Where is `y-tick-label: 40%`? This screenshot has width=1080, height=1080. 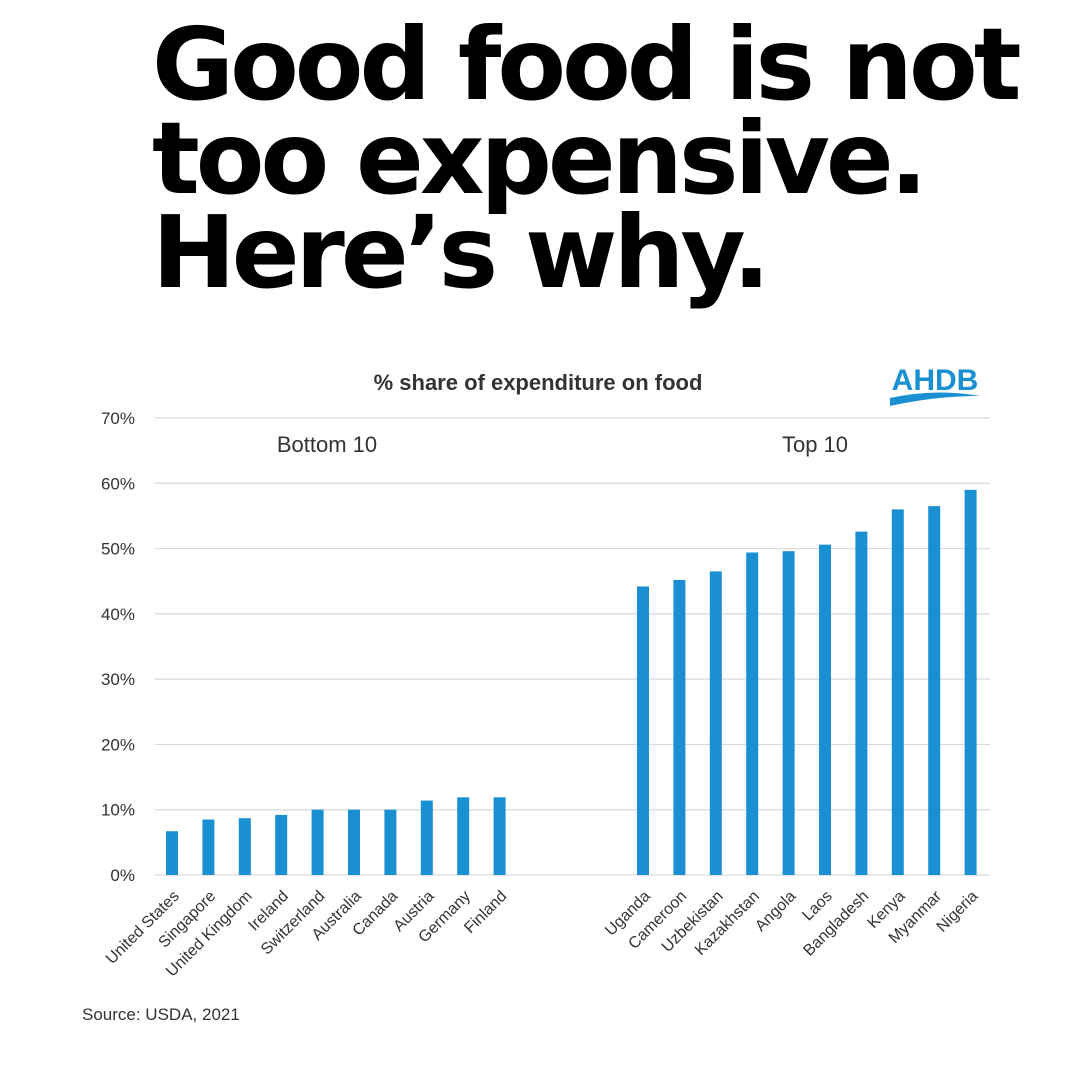
y-tick-label: 40% is located at coordinates (118, 614).